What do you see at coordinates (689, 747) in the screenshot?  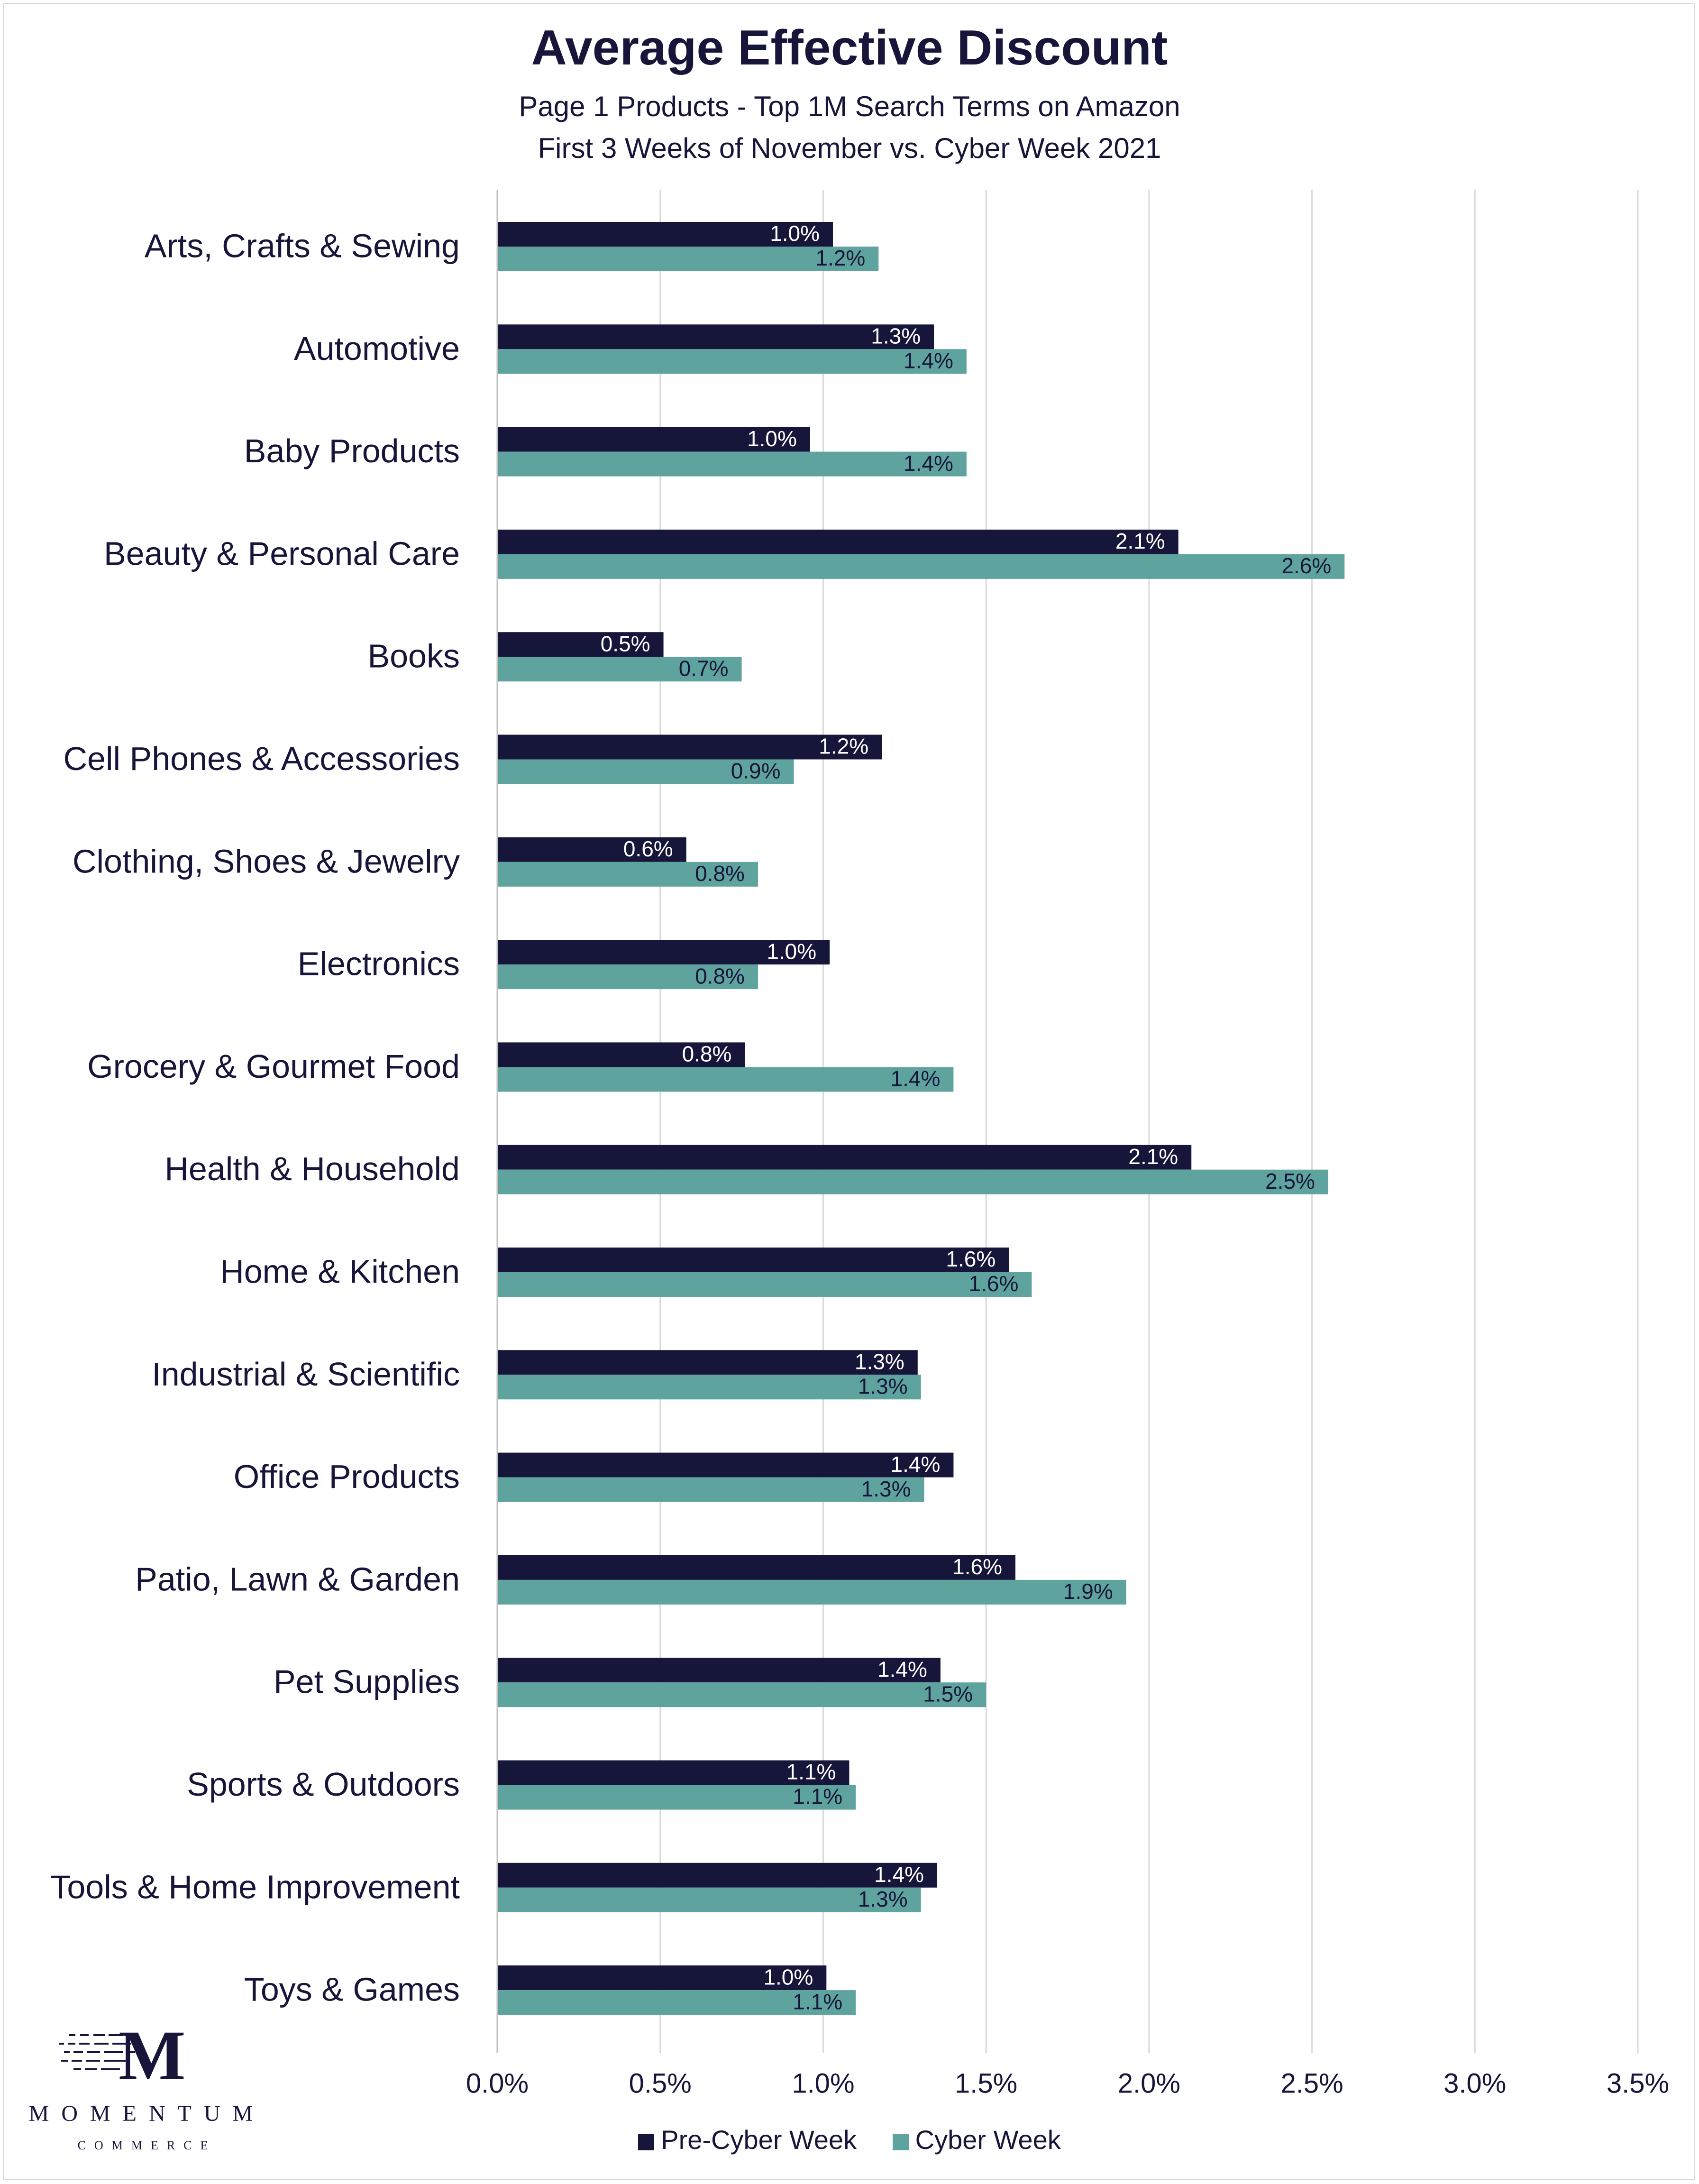 I see `bar-pre-cyber-week-cell-phones-accessories` at bounding box center [689, 747].